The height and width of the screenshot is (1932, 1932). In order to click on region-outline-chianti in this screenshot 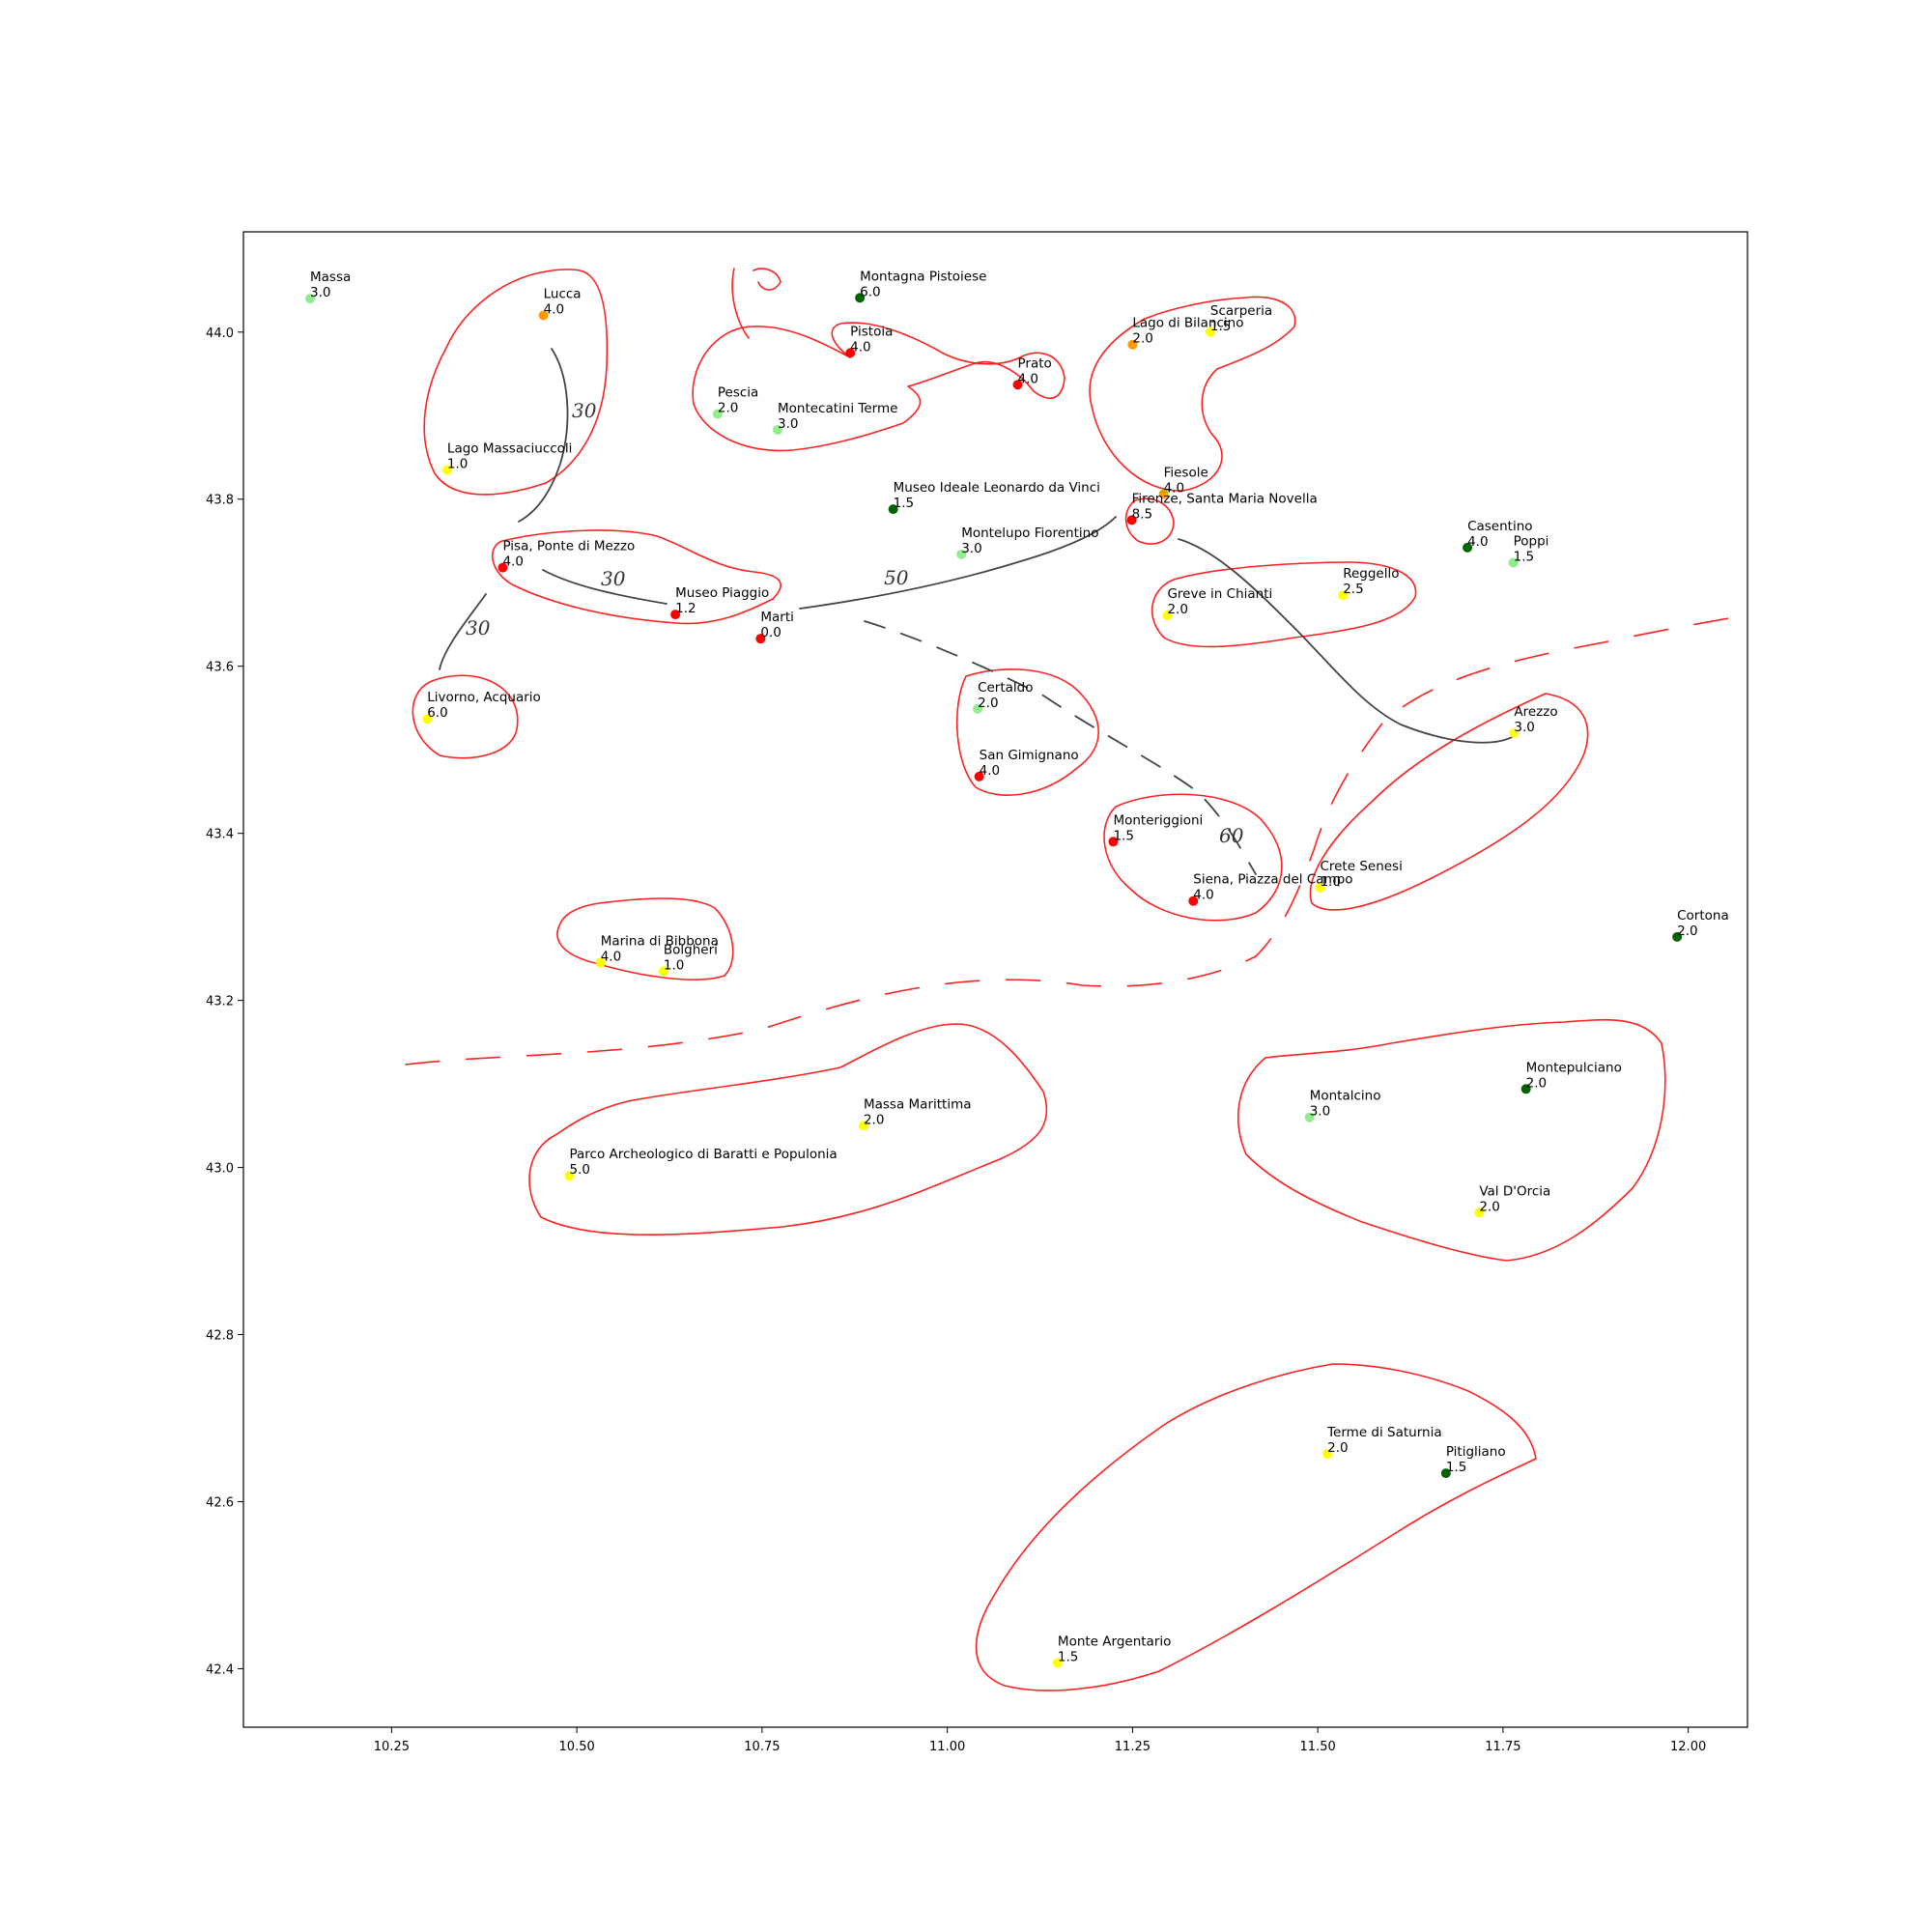, I will do `click(1284, 604)`.